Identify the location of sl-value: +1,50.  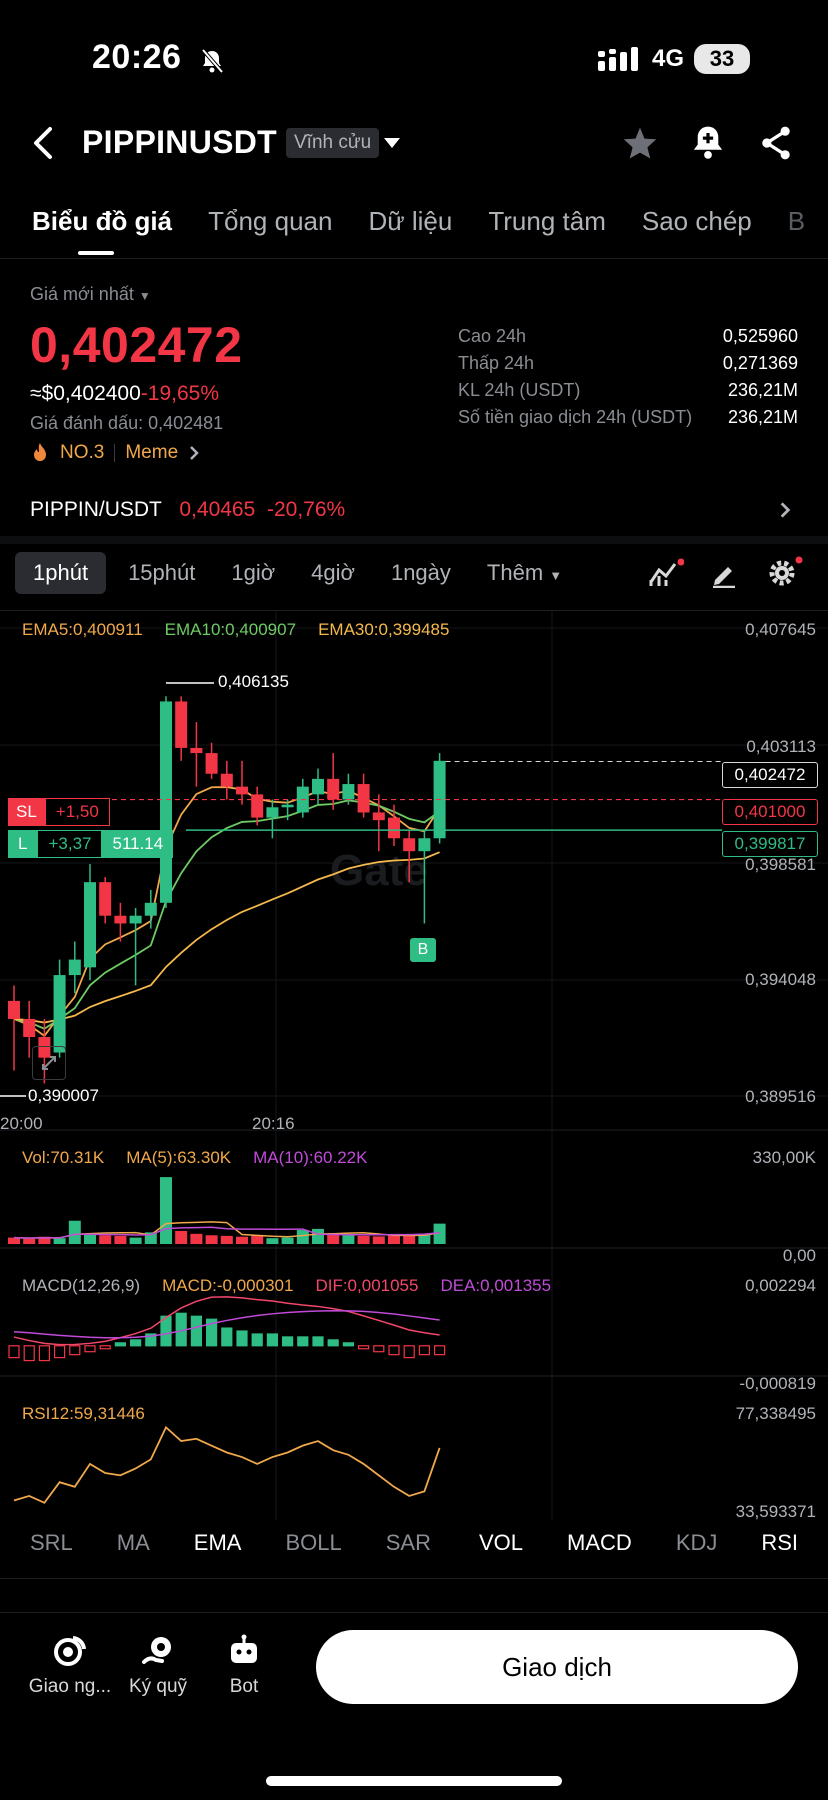
(77, 812).